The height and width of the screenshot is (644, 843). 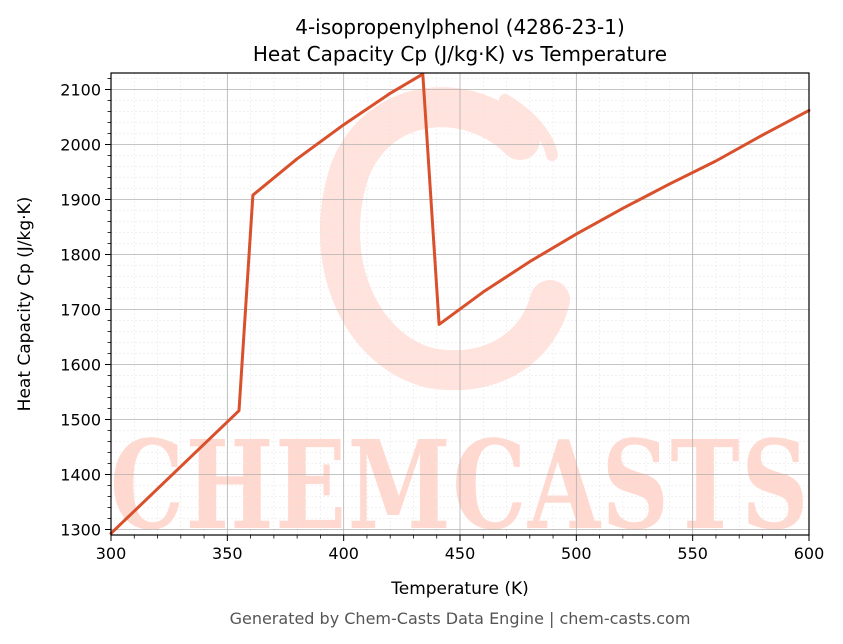 What do you see at coordinates (80, 365) in the screenshot?
I see `y-tick-label: 1600` at bounding box center [80, 365].